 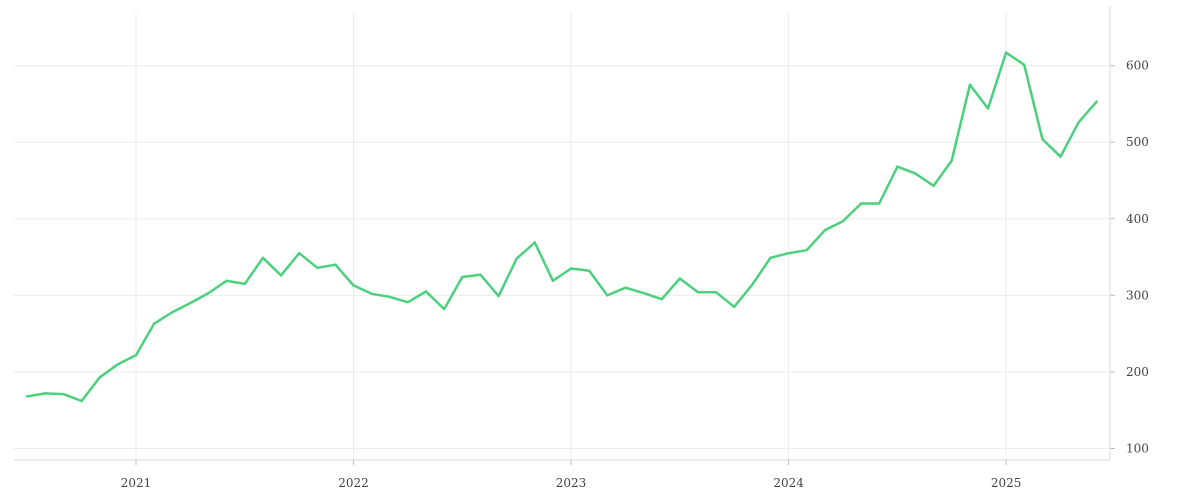 What do you see at coordinates (1137, 449) in the screenshot?
I see `y-tick-label: 100` at bounding box center [1137, 449].